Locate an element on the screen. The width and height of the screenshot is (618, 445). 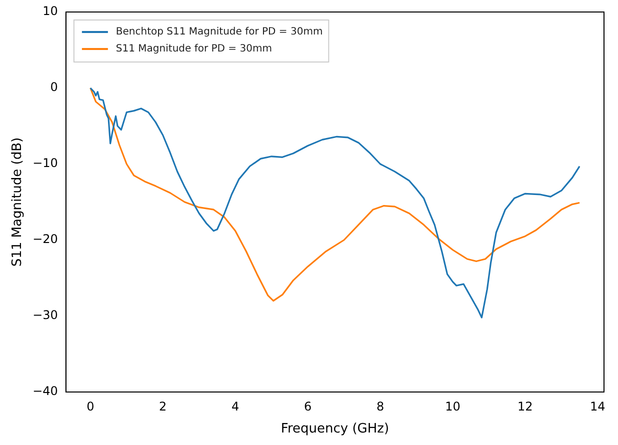
x-axis-title: Frequency (GHz) is located at coordinates (335, 429).